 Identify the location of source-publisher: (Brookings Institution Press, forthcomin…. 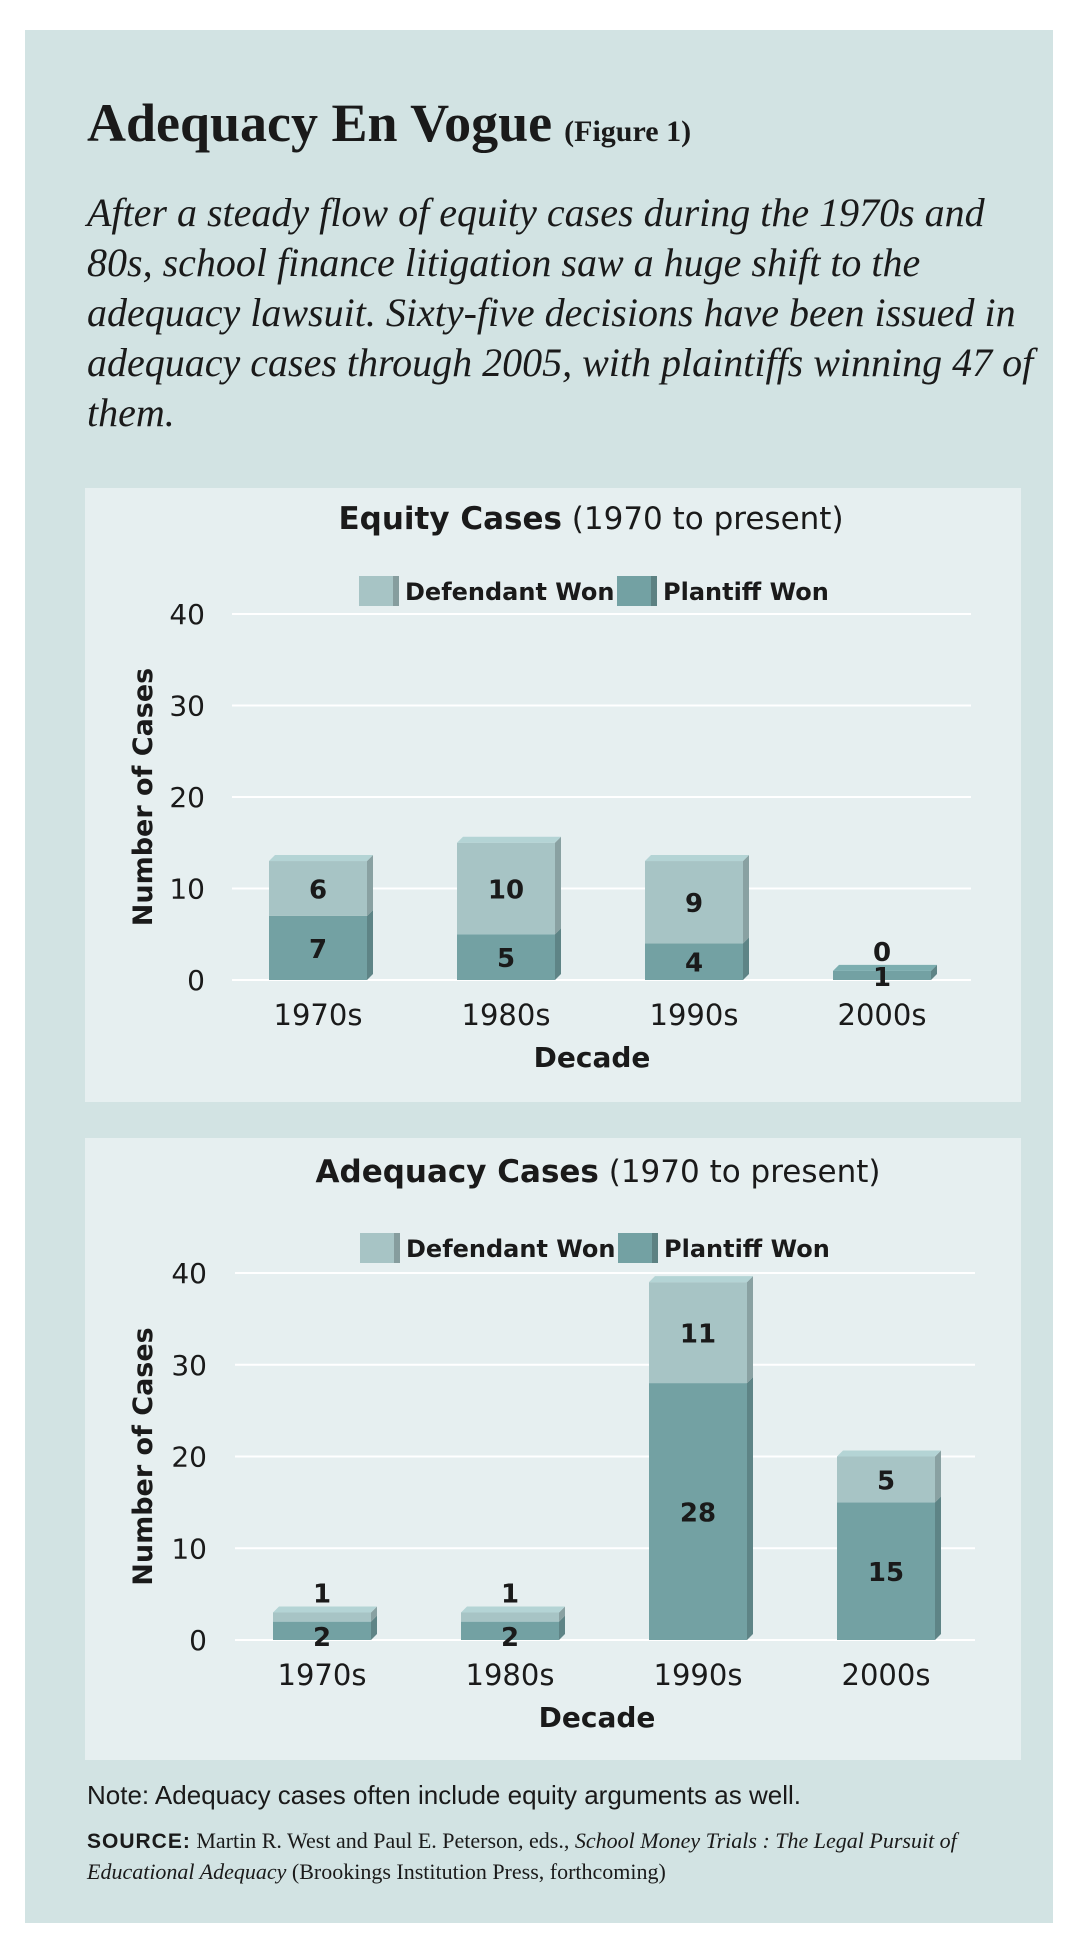
(478, 1871).